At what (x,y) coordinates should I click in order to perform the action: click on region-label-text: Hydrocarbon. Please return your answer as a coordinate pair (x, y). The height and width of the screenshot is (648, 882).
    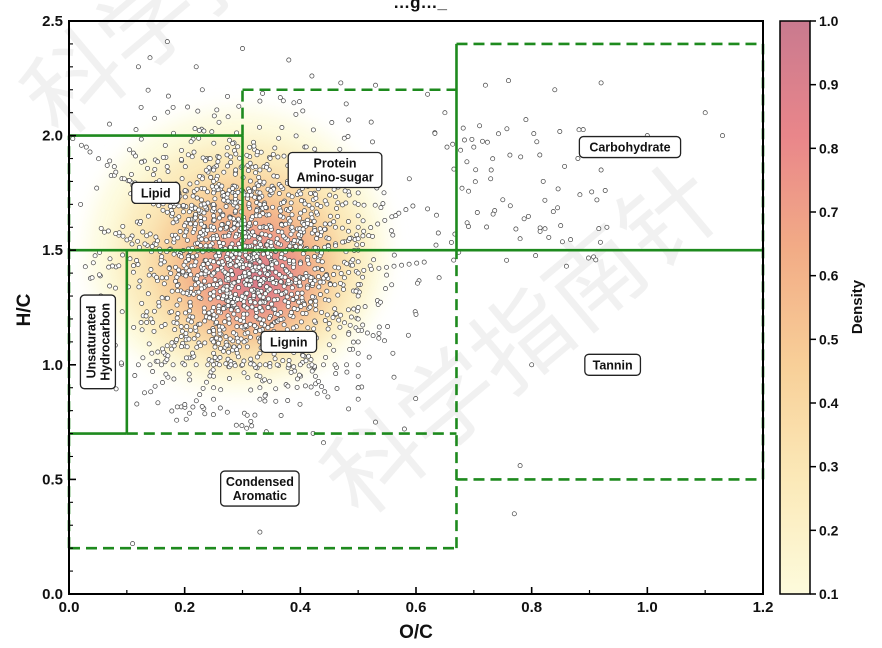
    Looking at the image, I should click on (105, 342).